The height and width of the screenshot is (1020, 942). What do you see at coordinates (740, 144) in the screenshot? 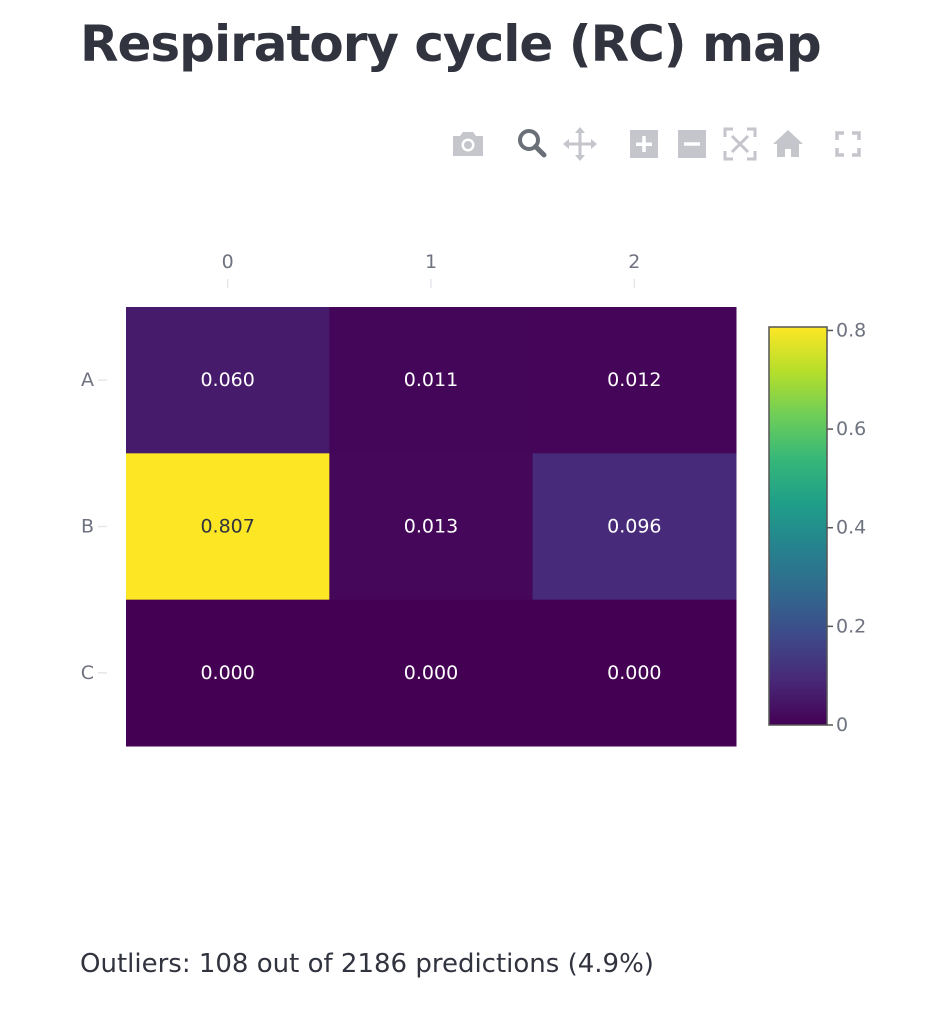
I see `autoscale-icon` at bounding box center [740, 144].